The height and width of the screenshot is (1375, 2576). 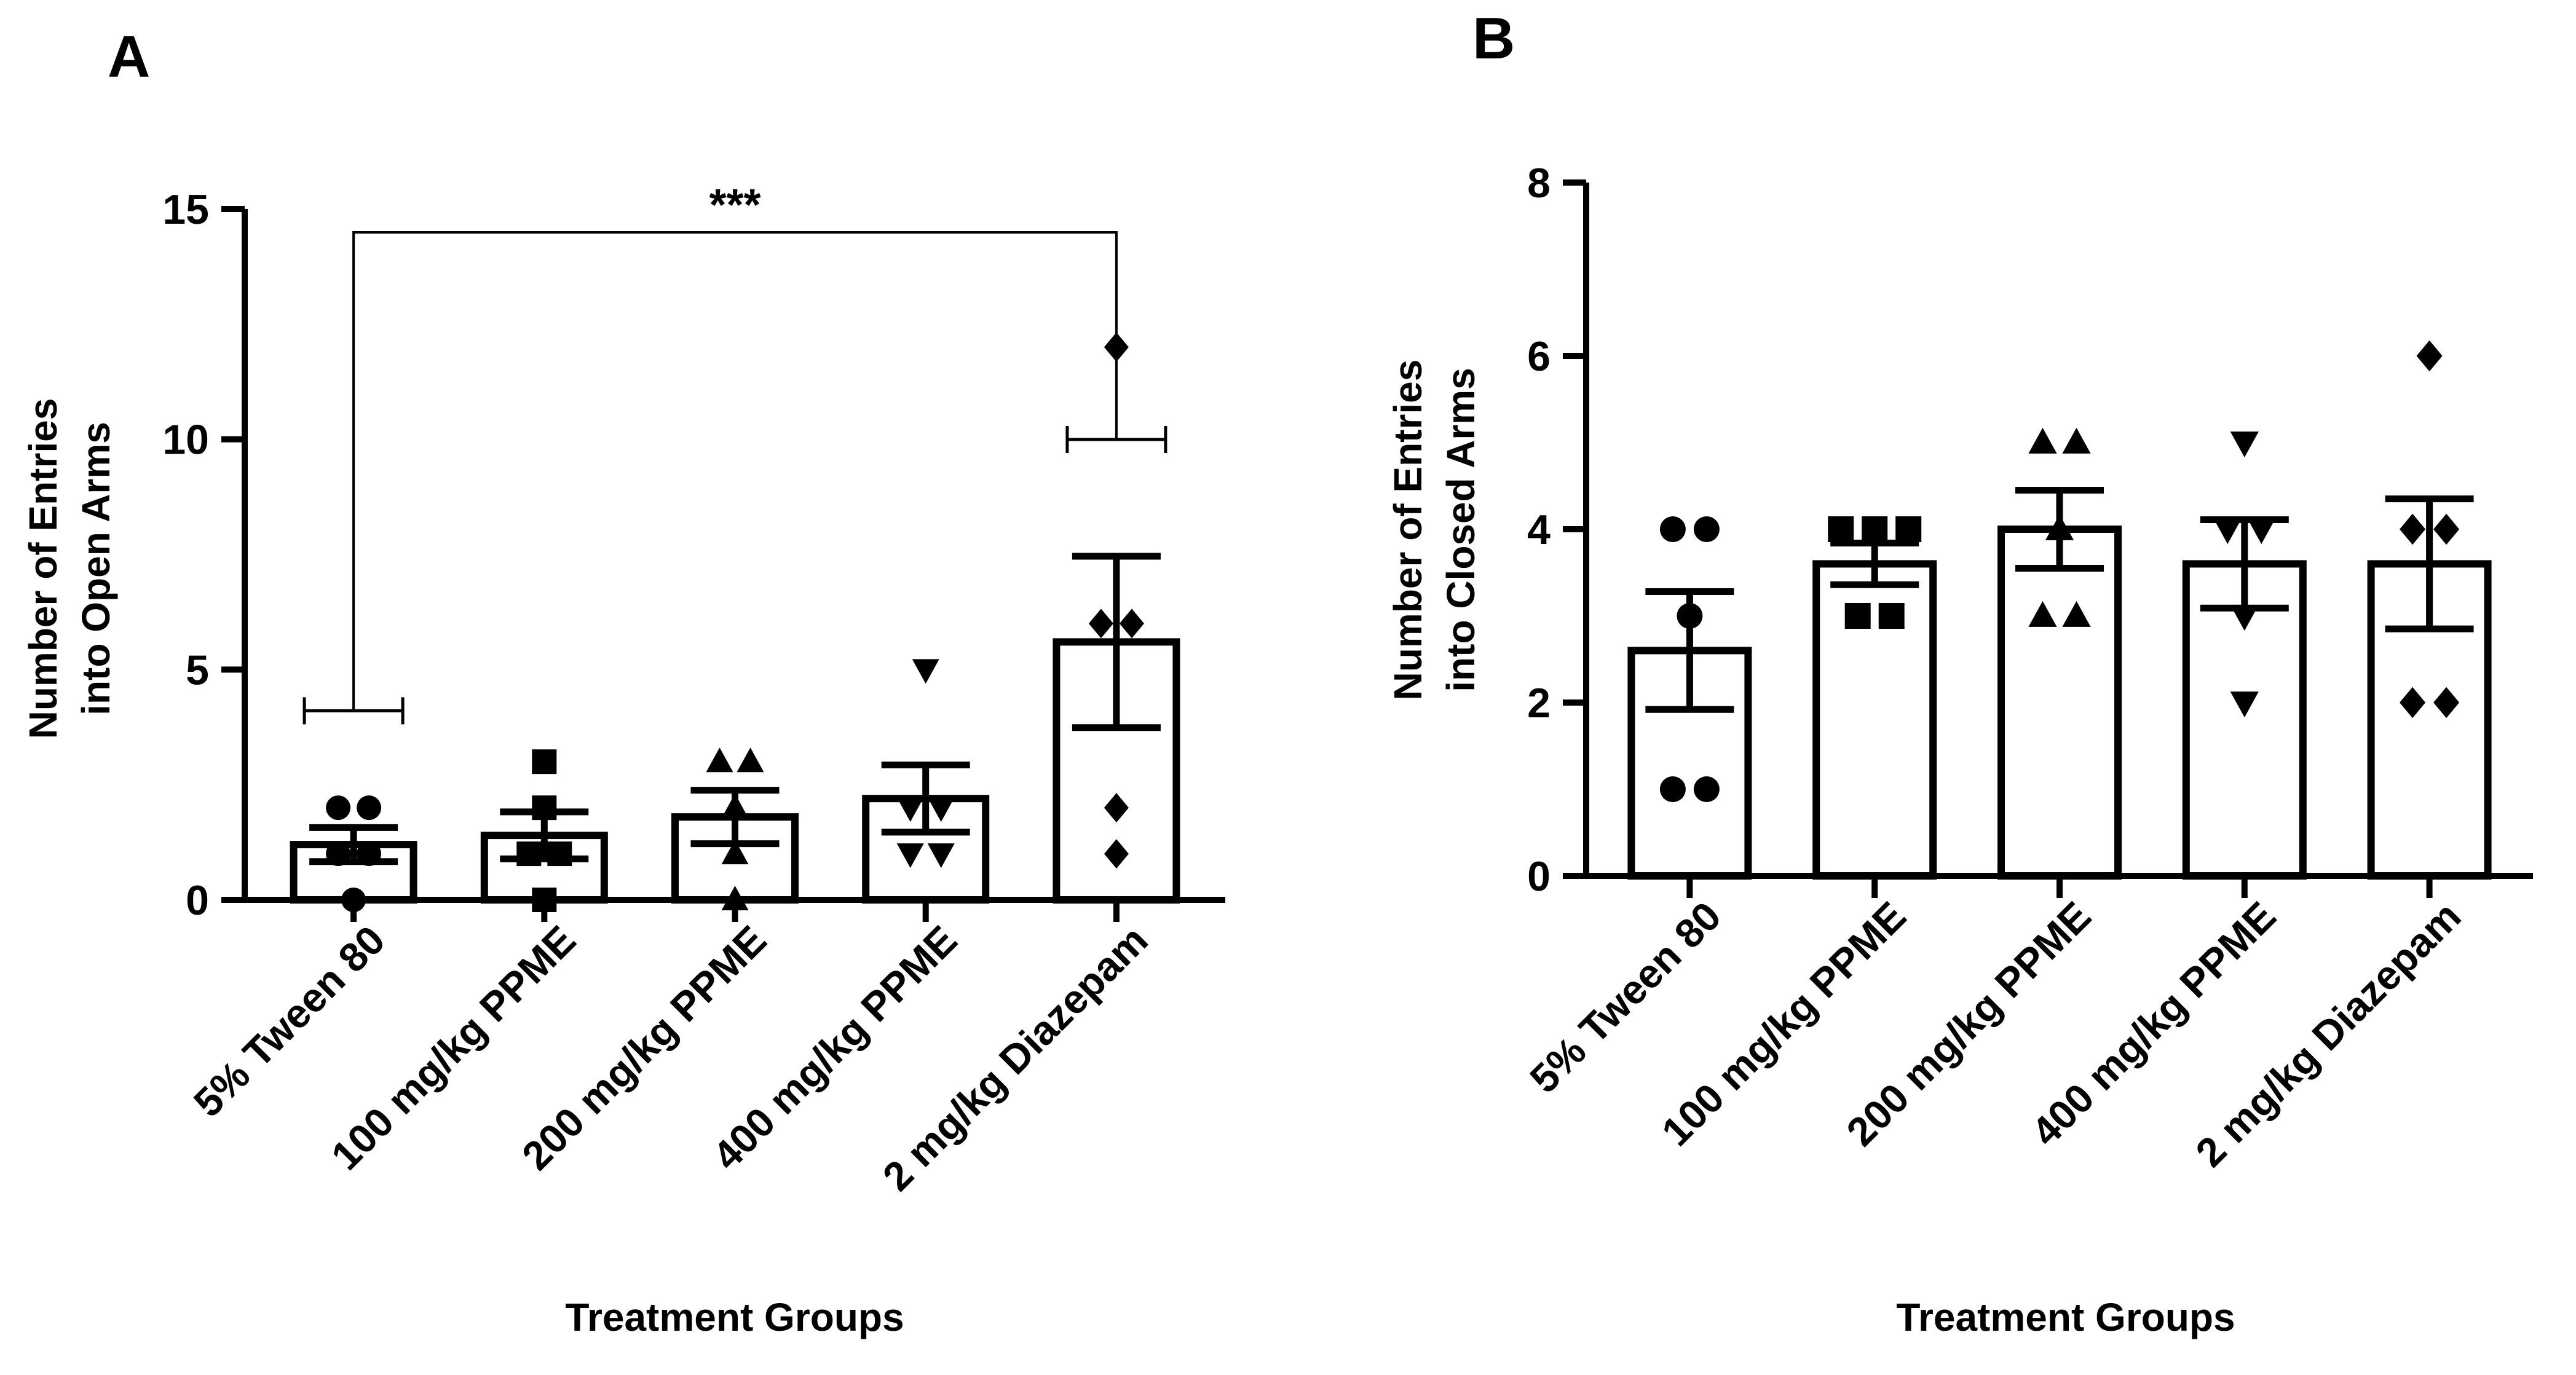 What do you see at coordinates (186, 440) in the screenshot?
I see `chart-a-y-tick-label: 10` at bounding box center [186, 440].